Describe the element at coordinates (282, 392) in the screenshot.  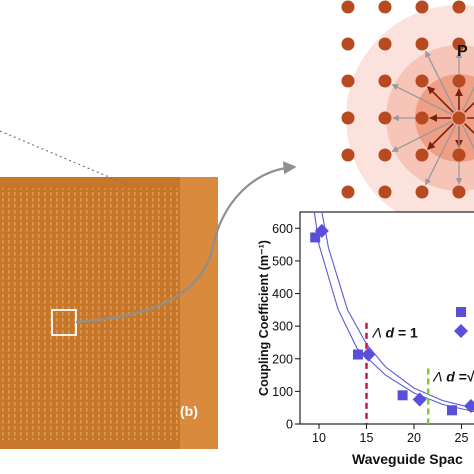
I see `y-tick-label: 100` at that location.